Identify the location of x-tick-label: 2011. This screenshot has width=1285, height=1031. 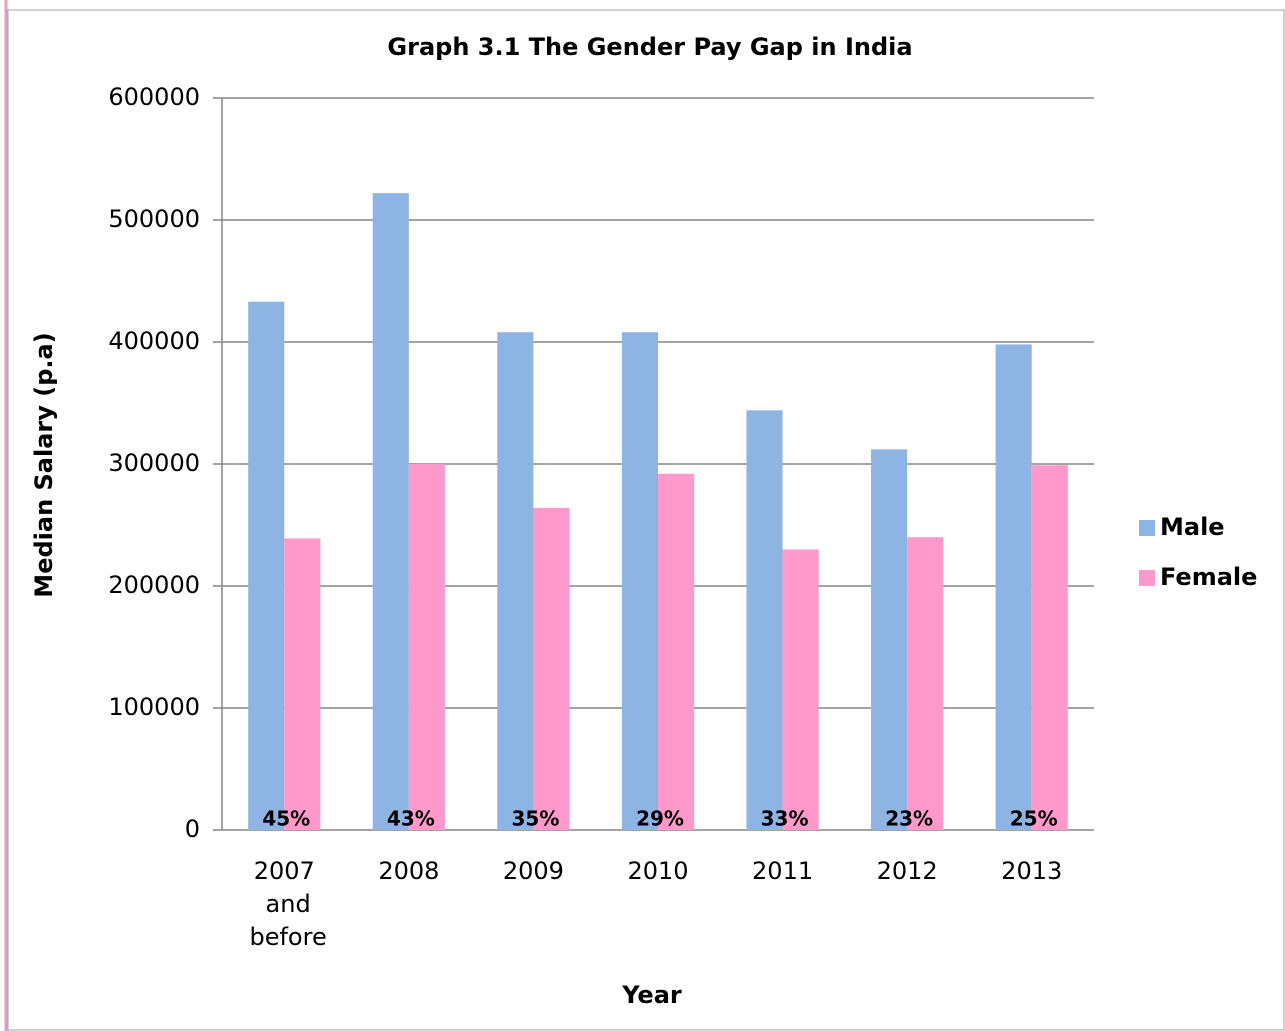
(782, 871).